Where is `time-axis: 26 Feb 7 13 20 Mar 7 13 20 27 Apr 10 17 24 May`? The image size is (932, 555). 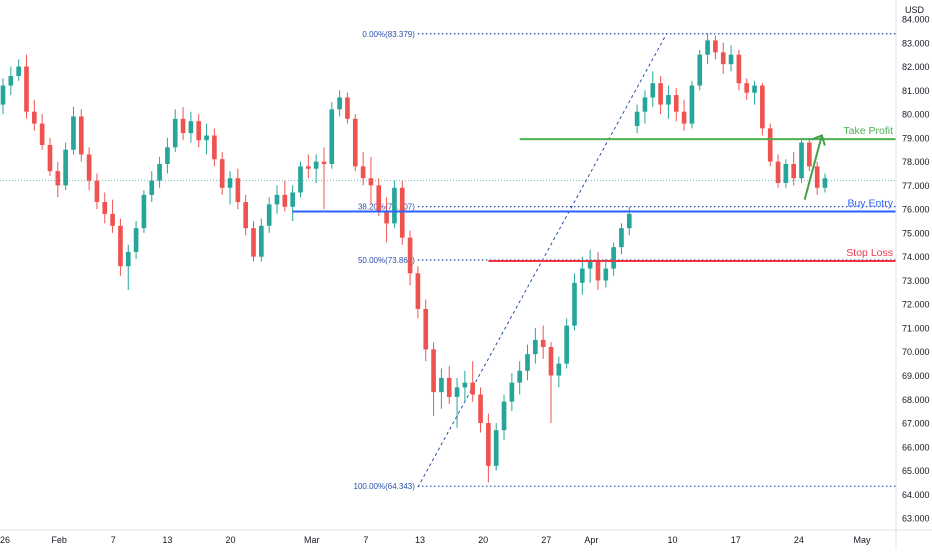
time-axis: 26 Feb 7 13 20 Mar 7 13 20 27 Apr 10 17 24 May is located at coordinates (466, 537).